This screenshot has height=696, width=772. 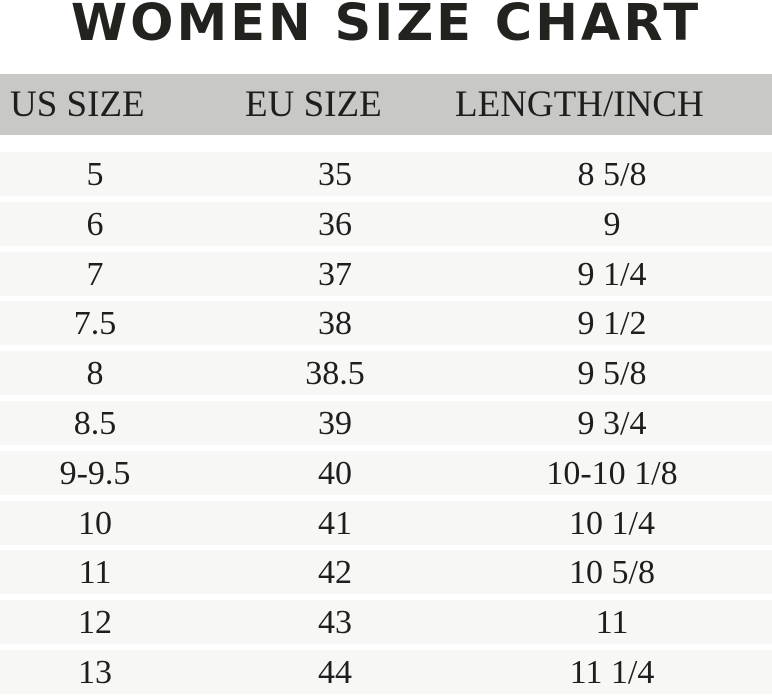 What do you see at coordinates (95, 573) in the screenshot?
I see `cell-us-size: 11` at bounding box center [95, 573].